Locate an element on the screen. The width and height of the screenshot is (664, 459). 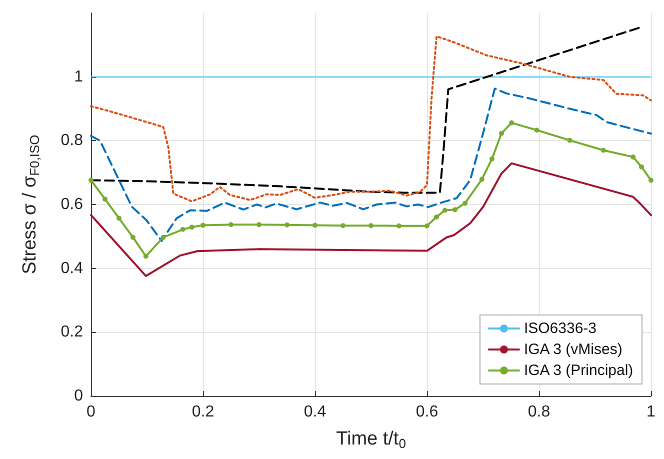
y-tick-label: 0 is located at coordinates (79, 396).